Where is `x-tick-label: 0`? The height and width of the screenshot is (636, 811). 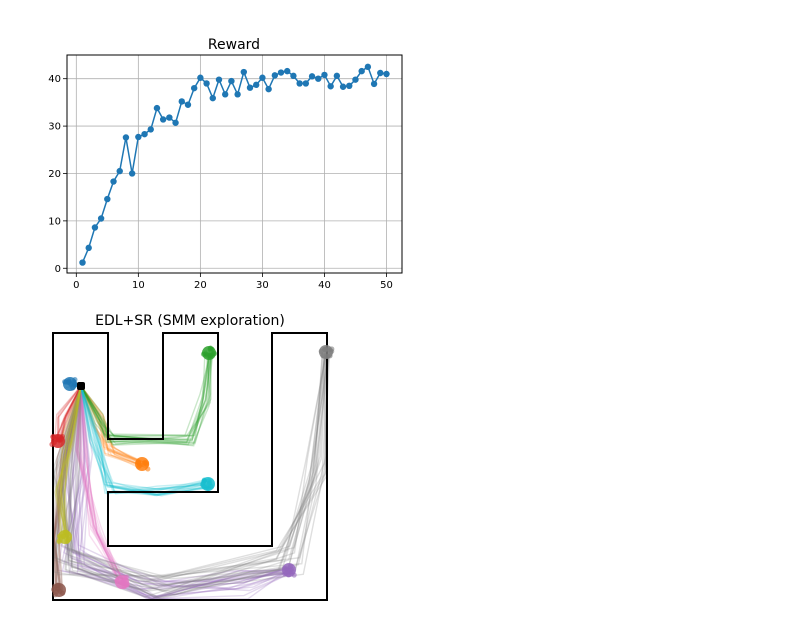 x-tick-label: 0 is located at coordinates (76, 285).